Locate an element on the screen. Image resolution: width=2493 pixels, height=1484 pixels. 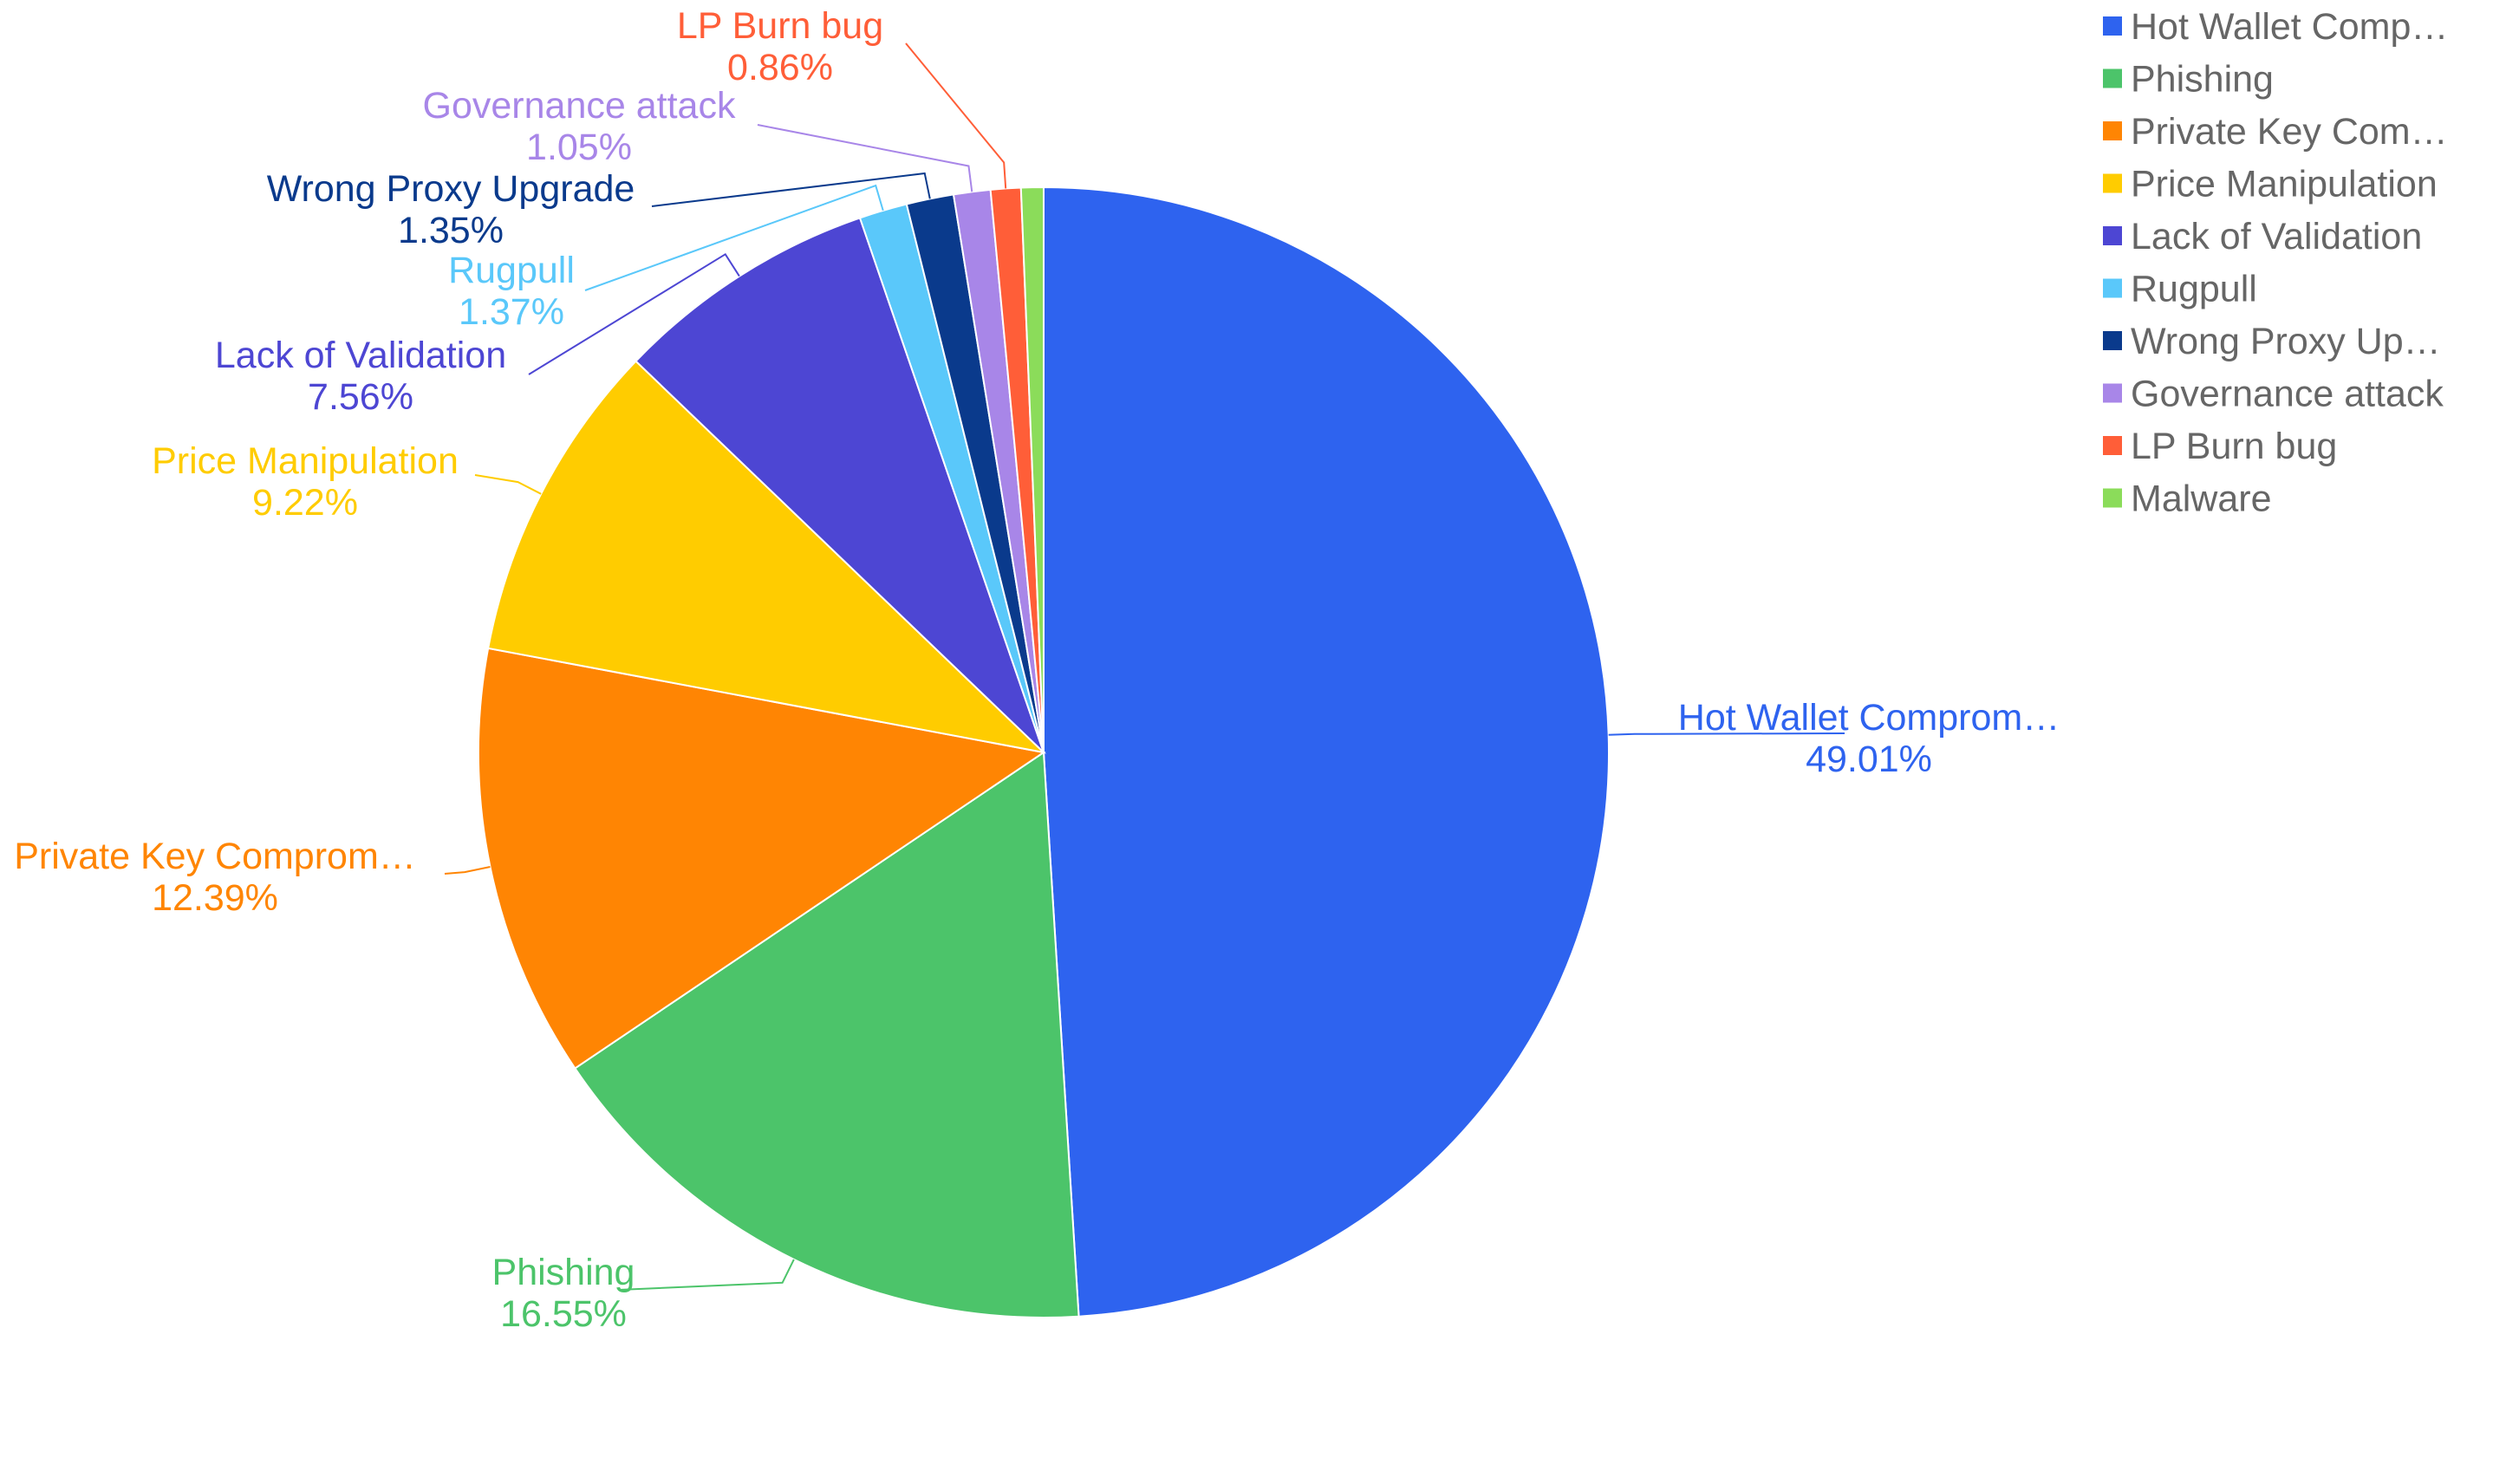
slice-label-value: 0.86% is located at coordinates (780, 67).